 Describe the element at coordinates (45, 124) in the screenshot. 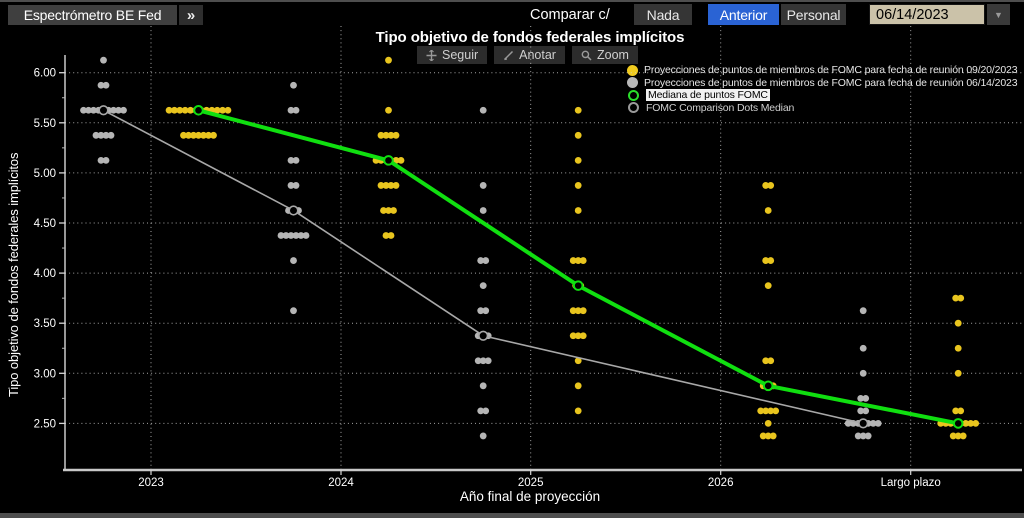

I see `y-tick-label: 5.50` at that location.